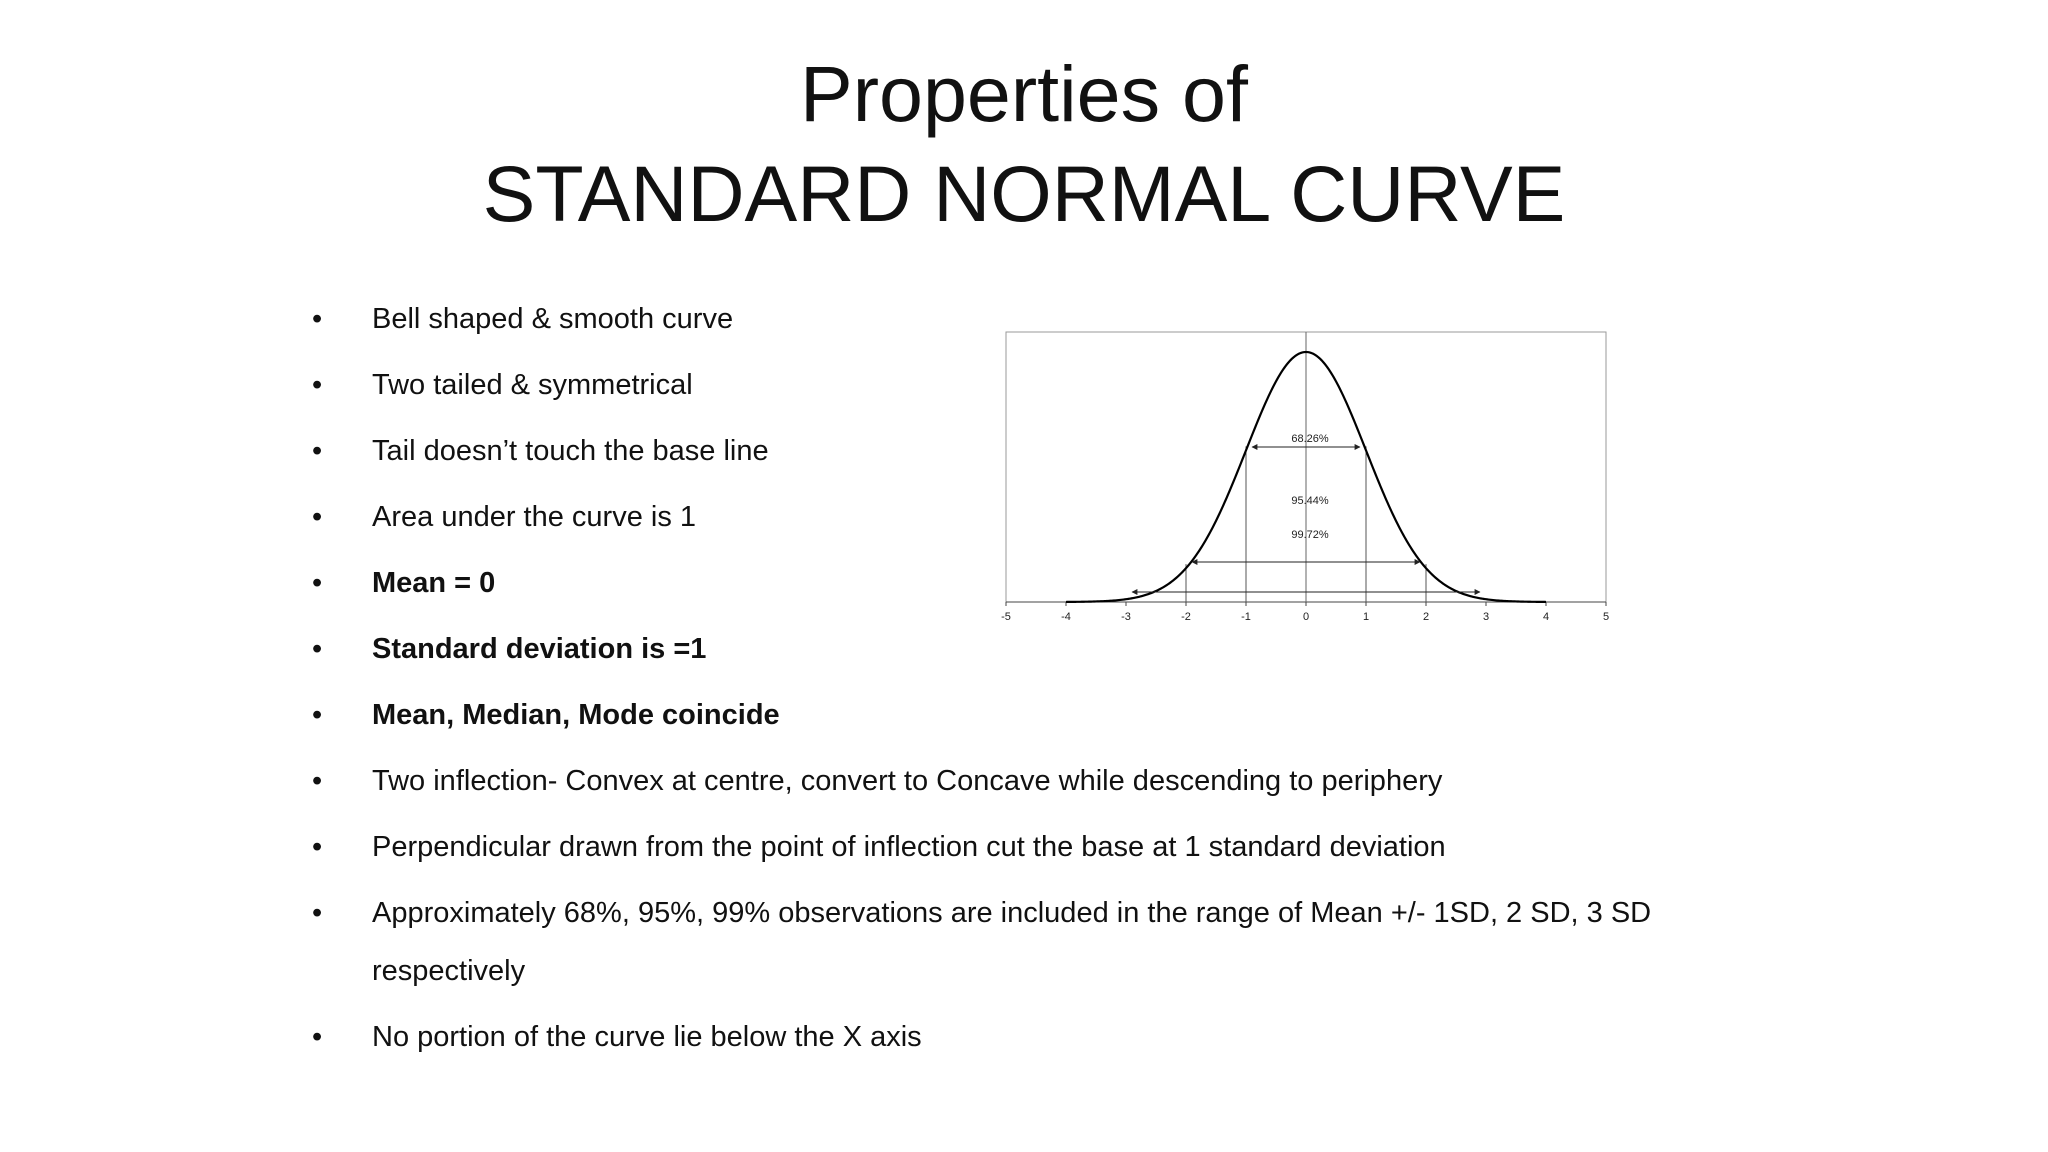 Image resolution: width=2048 pixels, height=1152 pixels. I want to click on bullet-item: • Mean, Median, Mode coincide, so click(1025, 715).